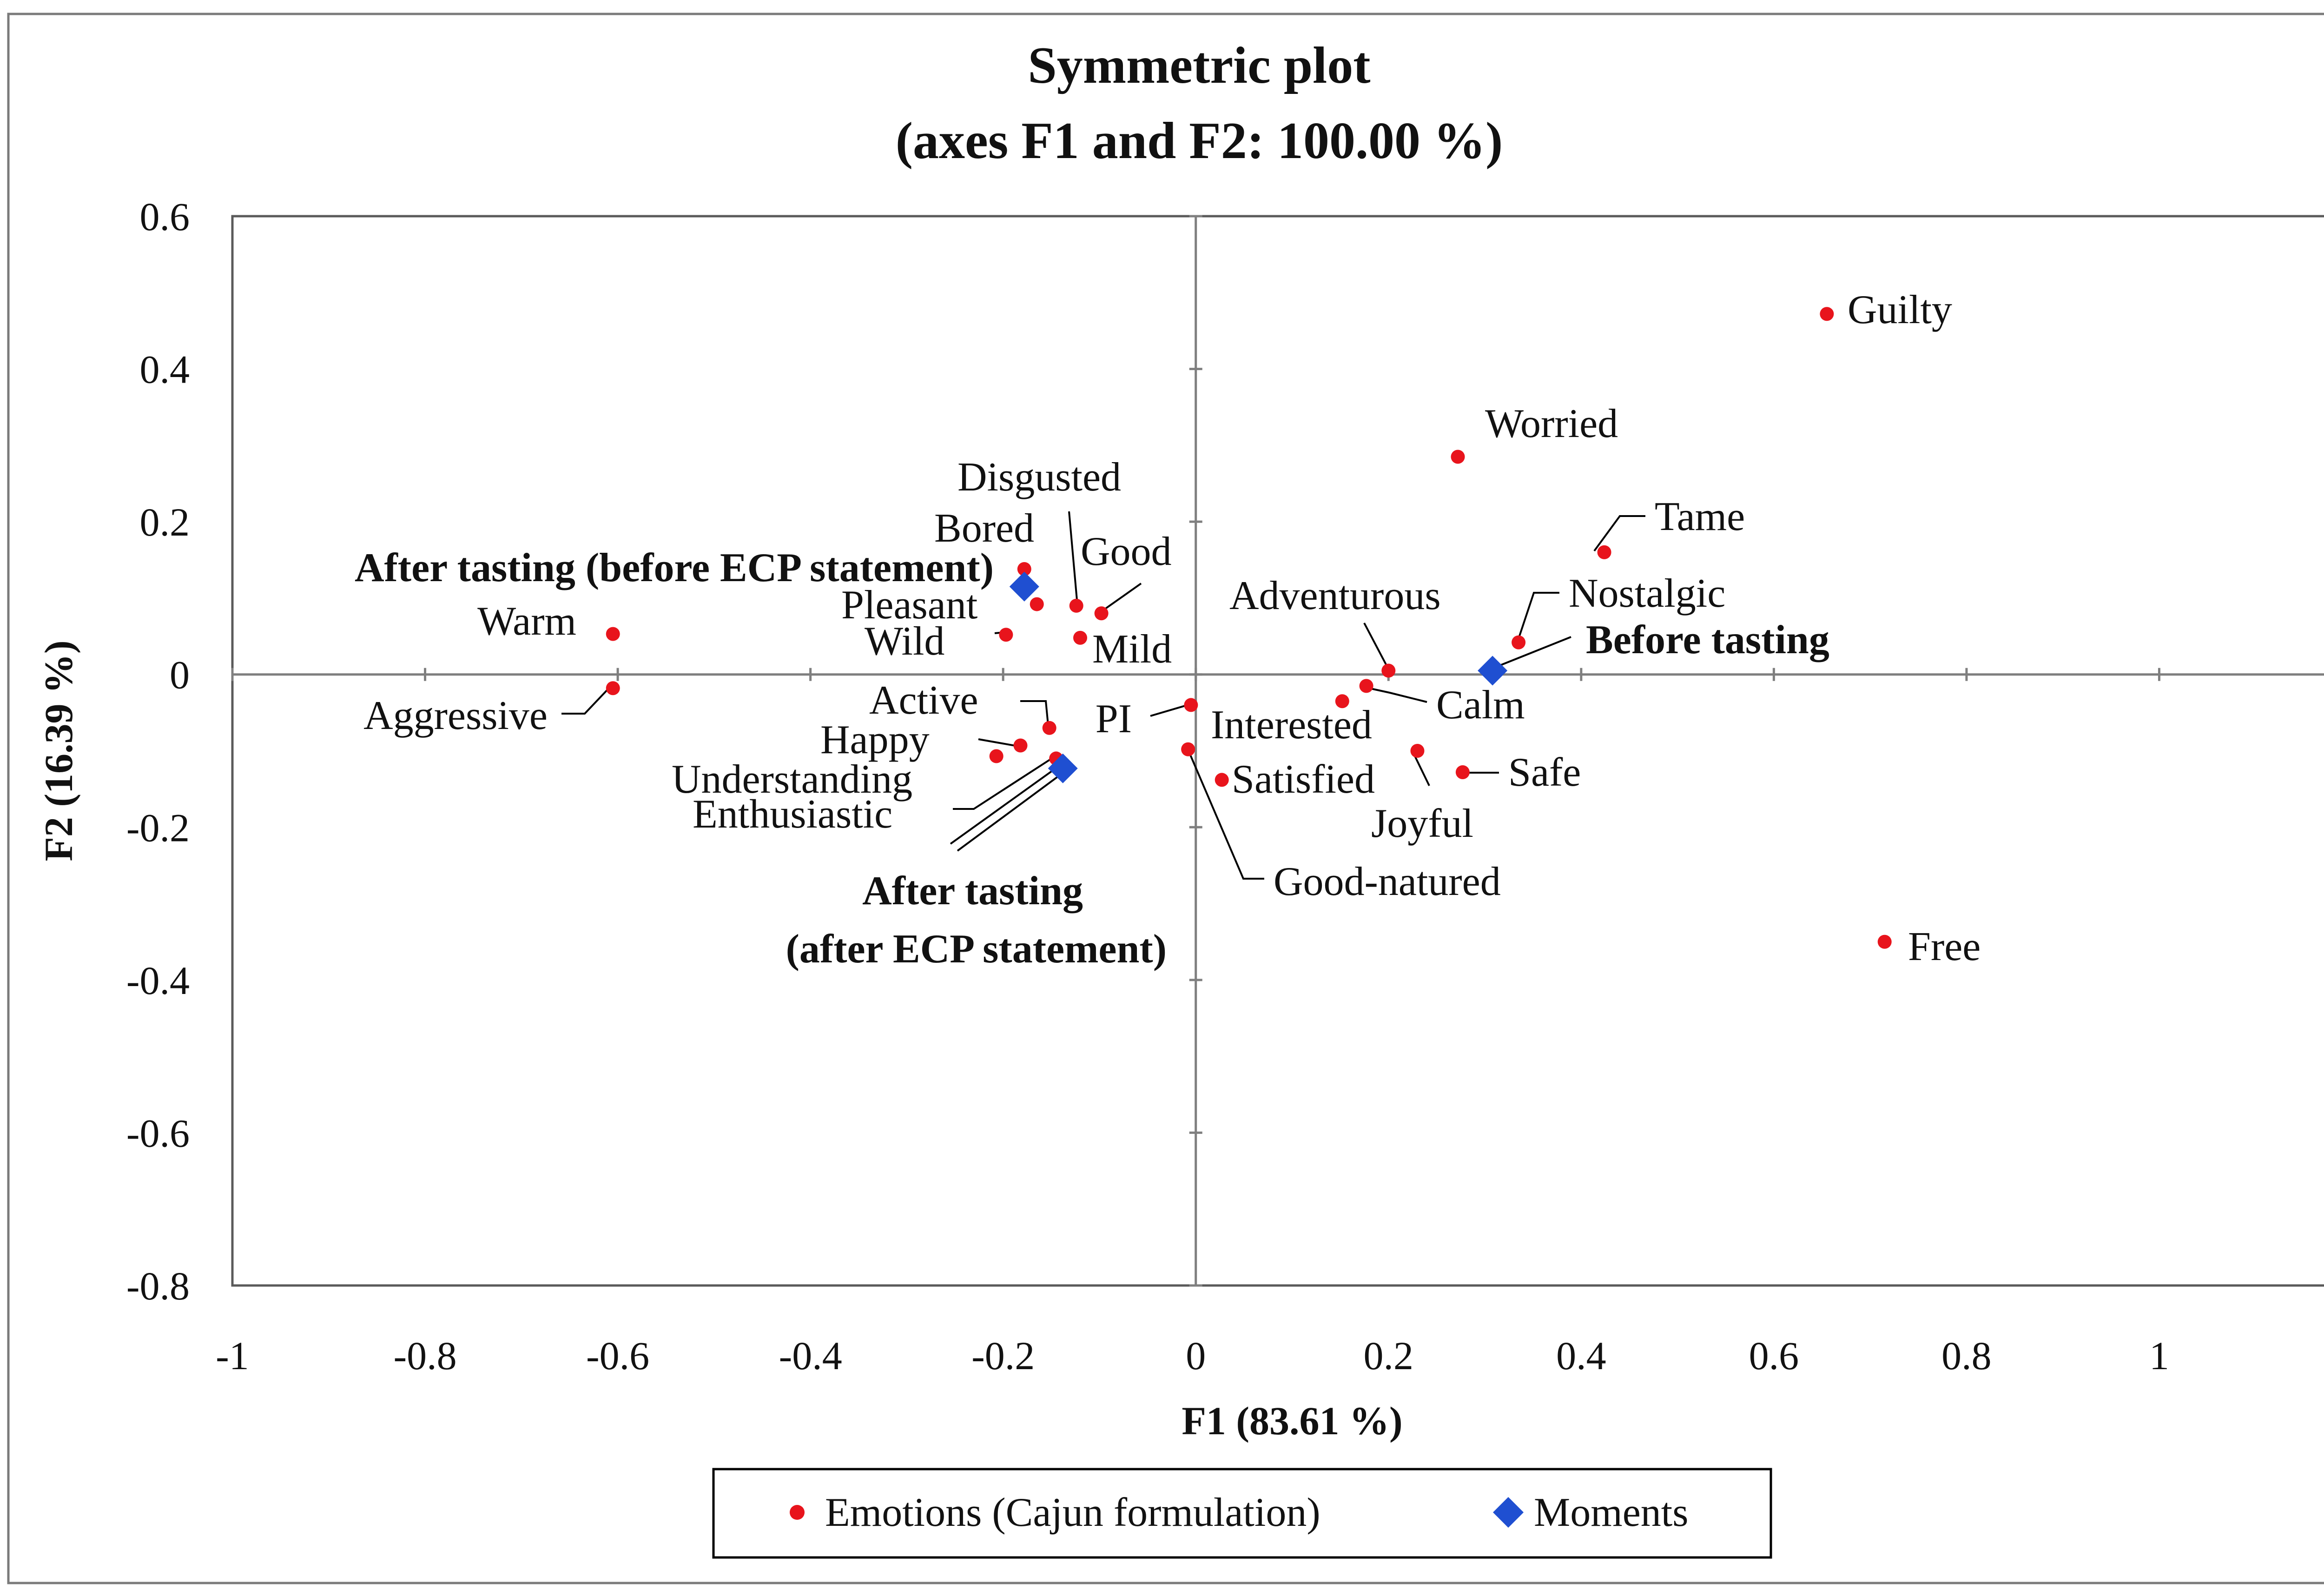 The height and width of the screenshot is (1590, 2324). I want to click on moment-marker-before-tasting, so click(1493, 671).